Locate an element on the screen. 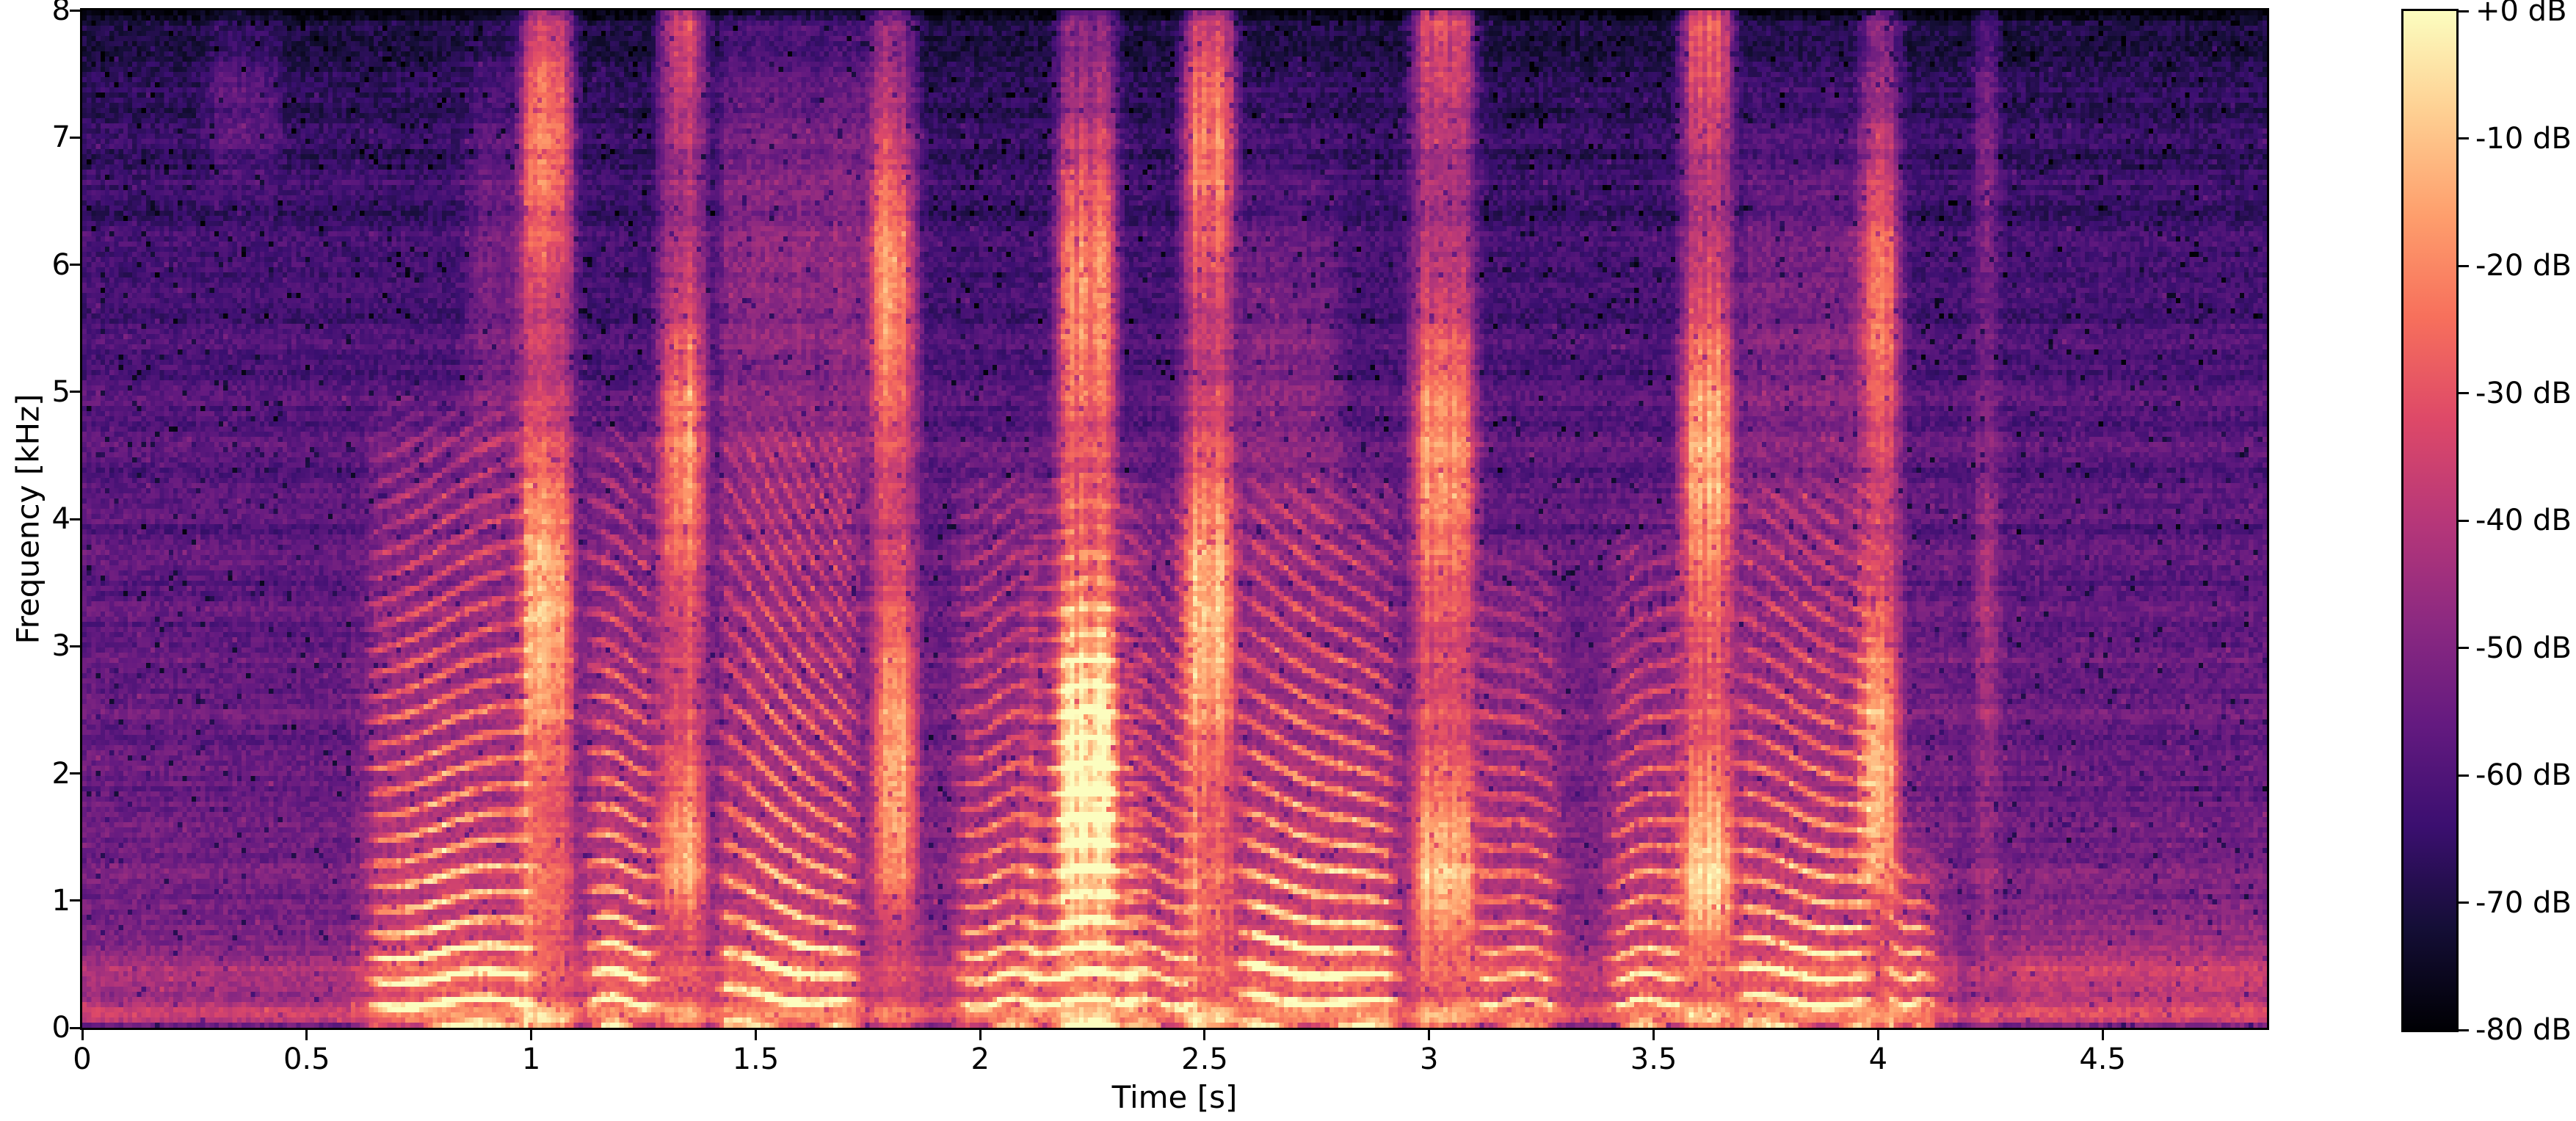 The width and height of the screenshot is (2576, 1121). x-axis-tick-label: 0 is located at coordinates (83, 1059).